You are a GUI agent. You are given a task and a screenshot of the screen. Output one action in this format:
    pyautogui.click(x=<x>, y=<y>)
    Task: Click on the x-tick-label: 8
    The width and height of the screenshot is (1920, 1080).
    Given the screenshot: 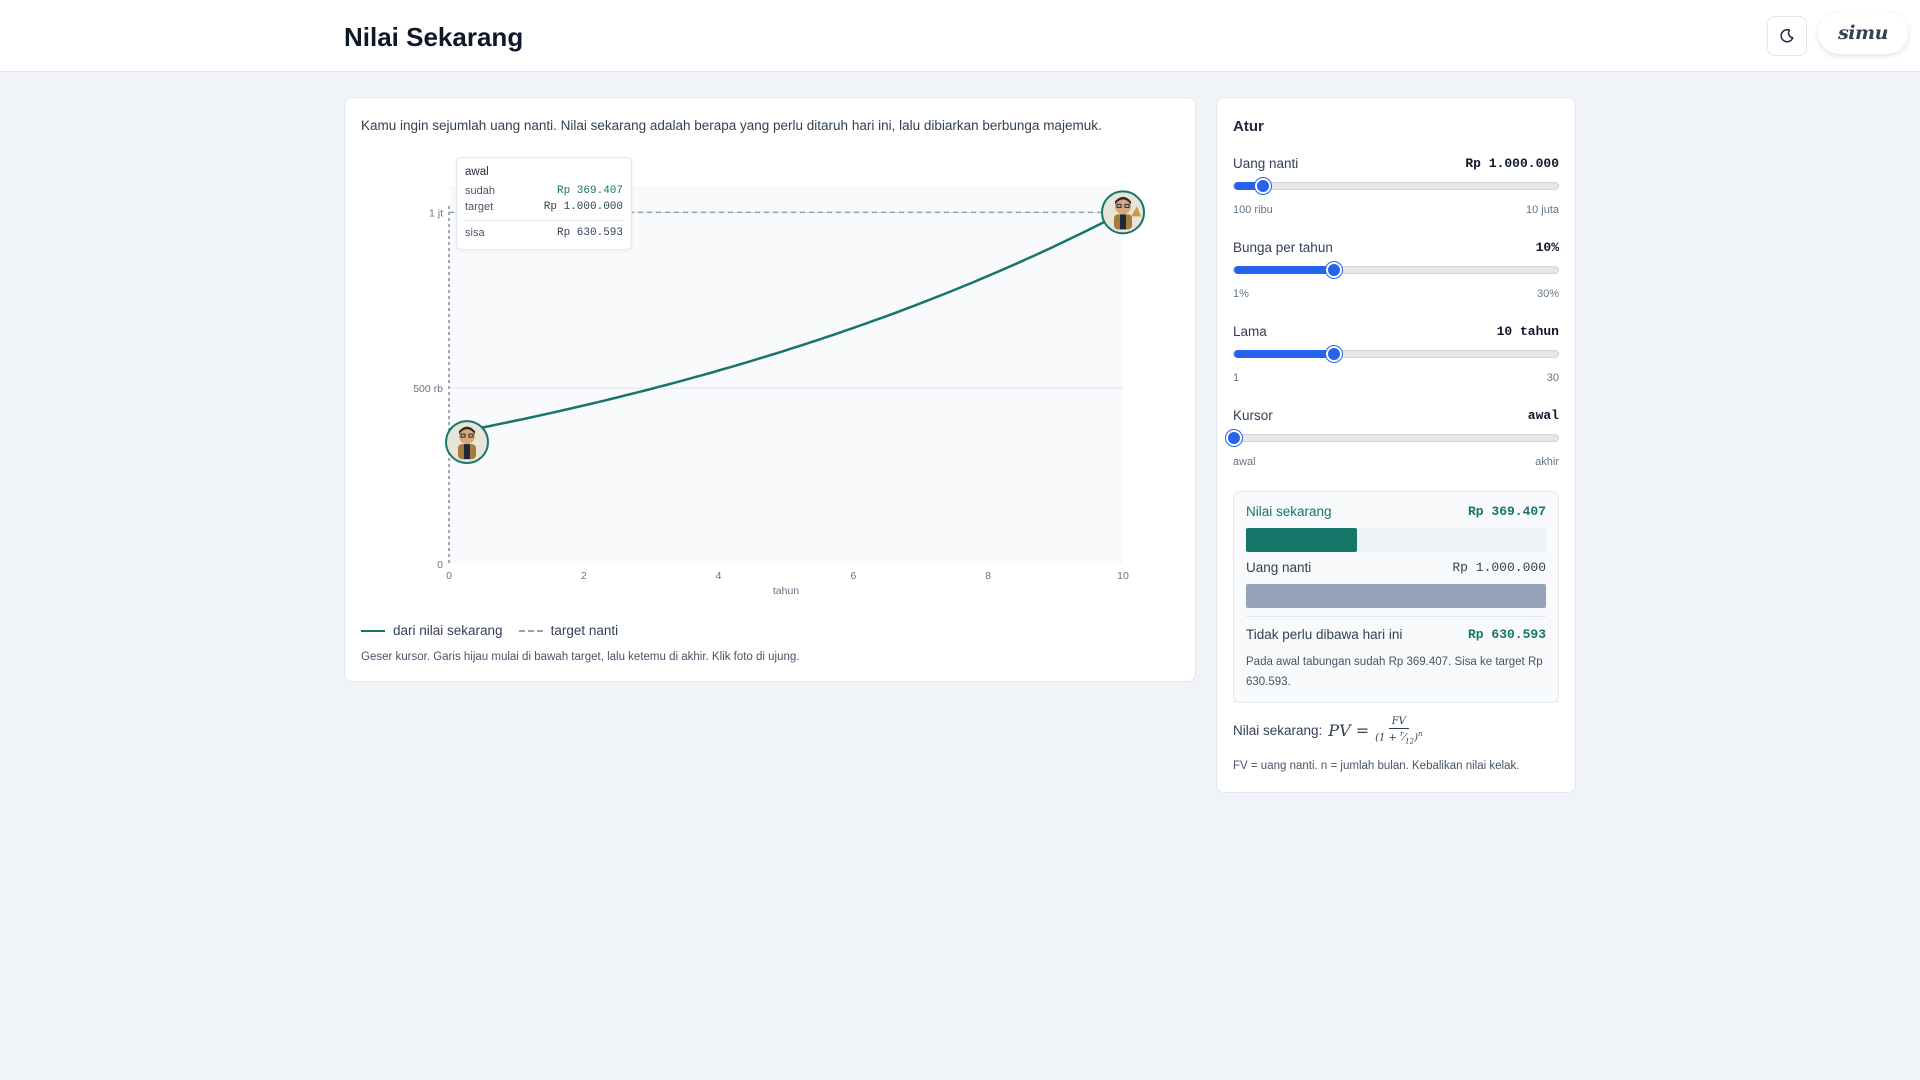 What is the action you would take?
    pyautogui.click(x=988, y=576)
    